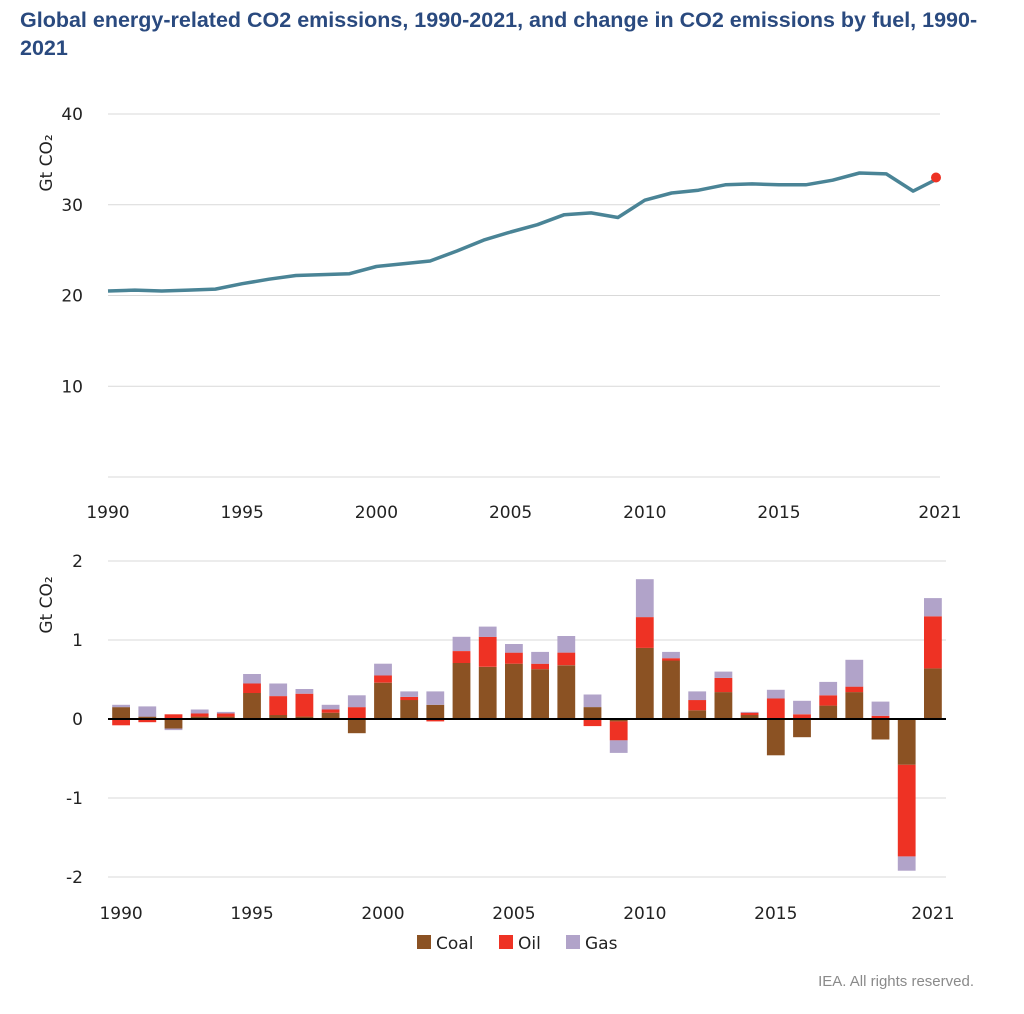 This screenshot has width=1024, height=1014. What do you see at coordinates (487, 651) in the screenshot?
I see `bar-oil-2004` at bounding box center [487, 651].